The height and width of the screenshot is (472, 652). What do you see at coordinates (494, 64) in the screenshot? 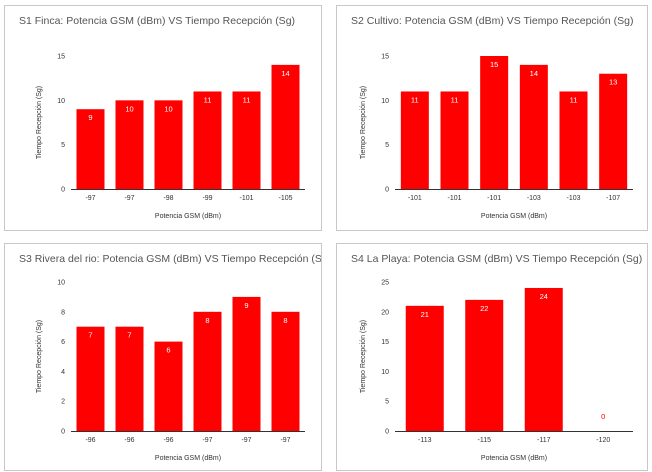
I see `bar-value-label: 15` at bounding box center [494, 64].